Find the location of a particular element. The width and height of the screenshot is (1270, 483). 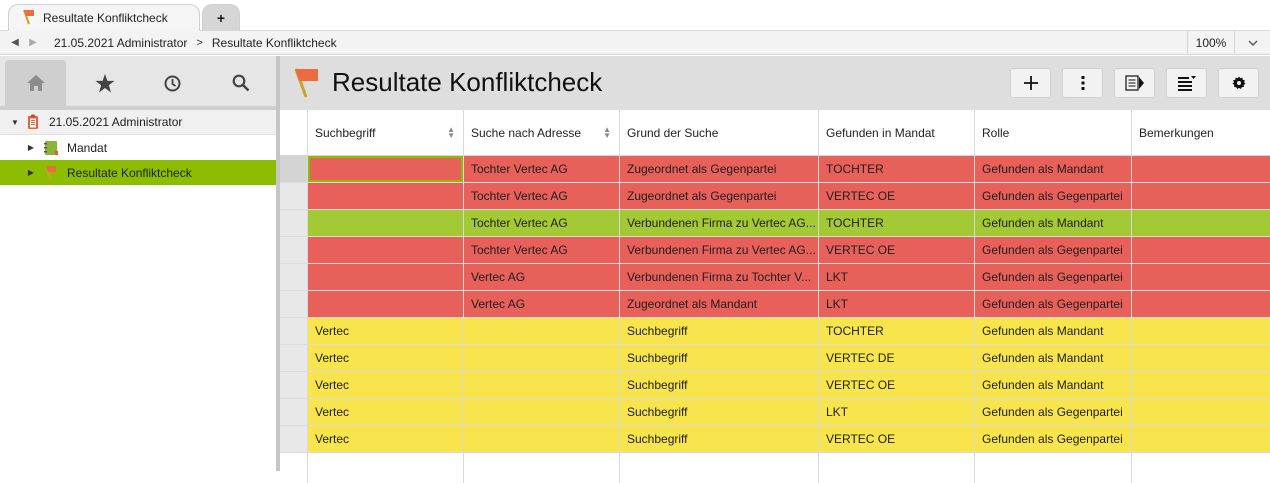

new-tab-button: + is located at coordinates (221, 17).